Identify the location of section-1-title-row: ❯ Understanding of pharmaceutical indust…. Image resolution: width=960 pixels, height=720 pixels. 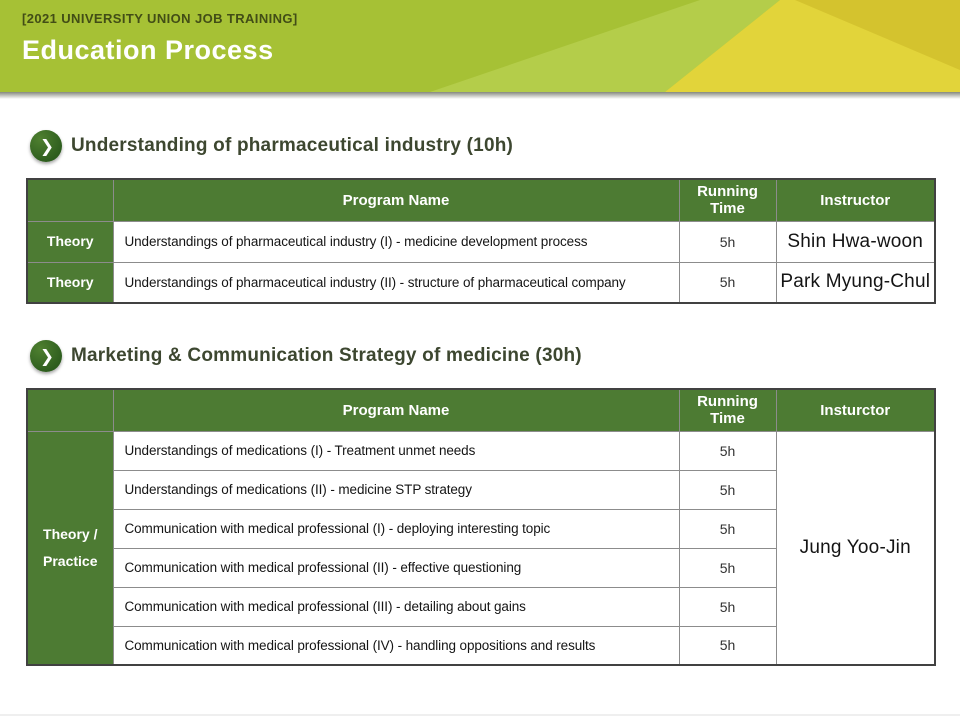
(495, 146).